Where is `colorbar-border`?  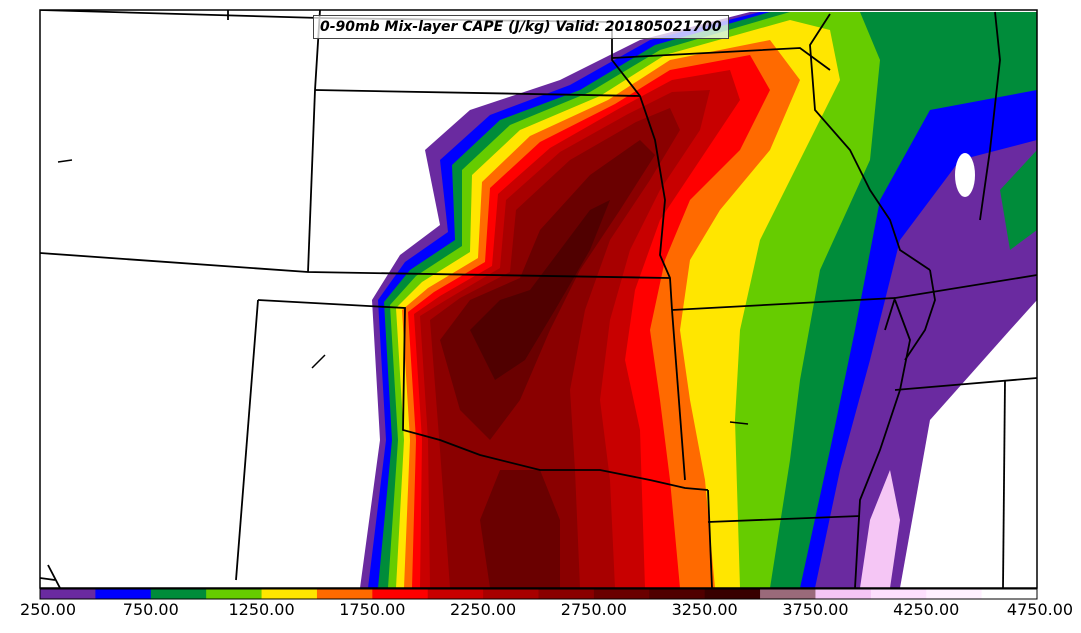
colorbar-border is located at coordinates (538, 594).